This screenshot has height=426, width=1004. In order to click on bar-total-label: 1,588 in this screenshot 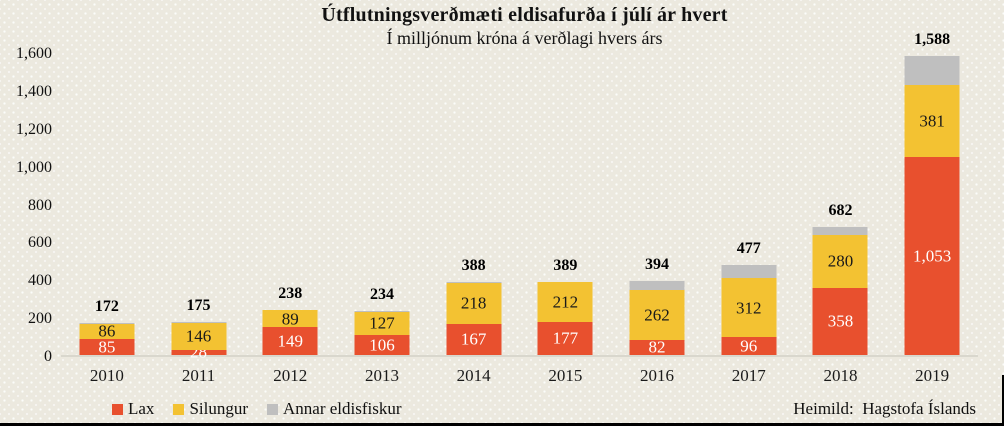, I will do `click(932, 40)`.